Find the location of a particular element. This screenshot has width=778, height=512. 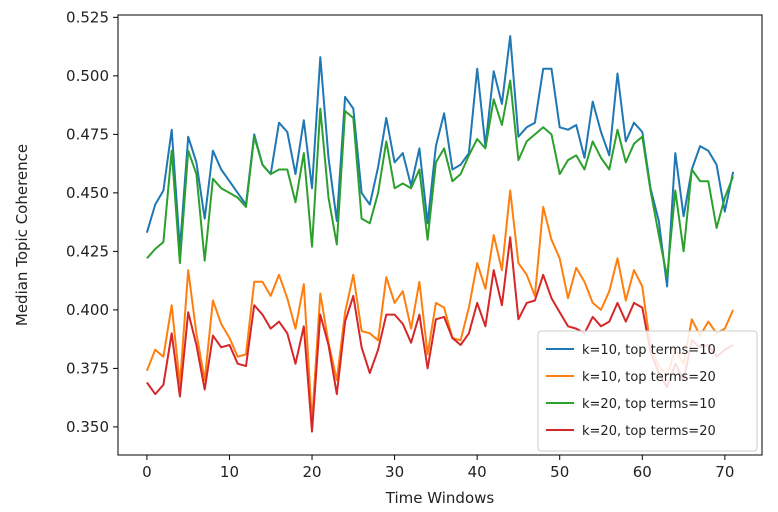

x-tick-label: 70 is located at coordinates (724, 472).